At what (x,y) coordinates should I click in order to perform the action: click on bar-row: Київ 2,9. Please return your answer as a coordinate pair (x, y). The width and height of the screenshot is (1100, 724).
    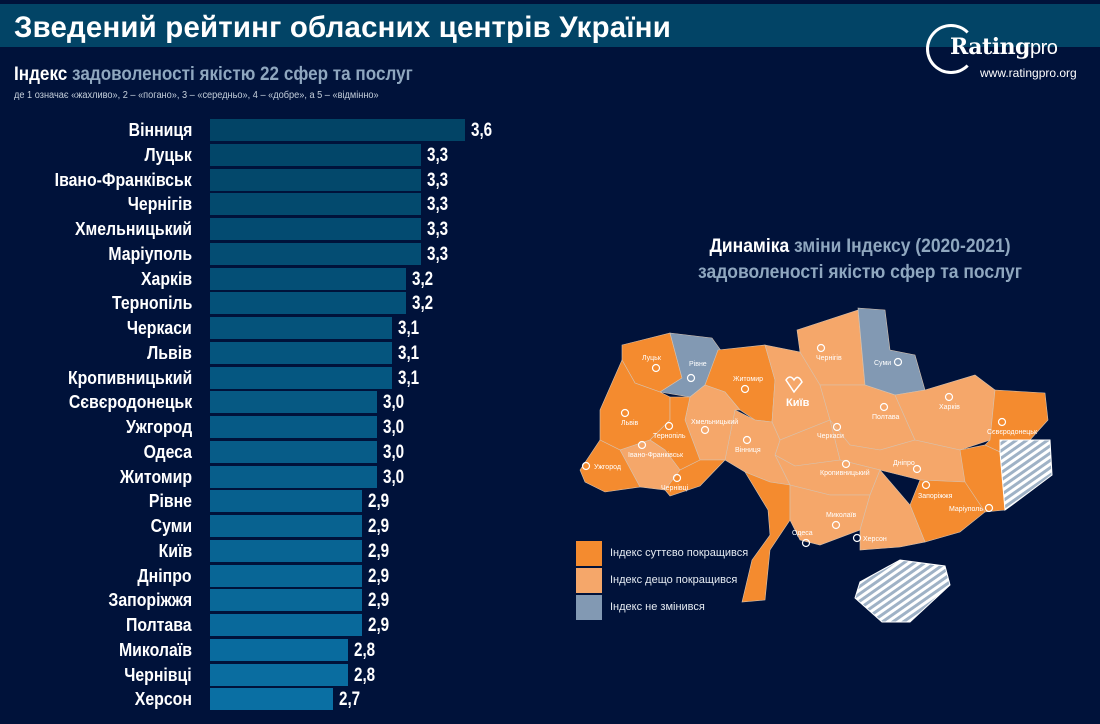
    Looking at the image, I should click on (280, 550).